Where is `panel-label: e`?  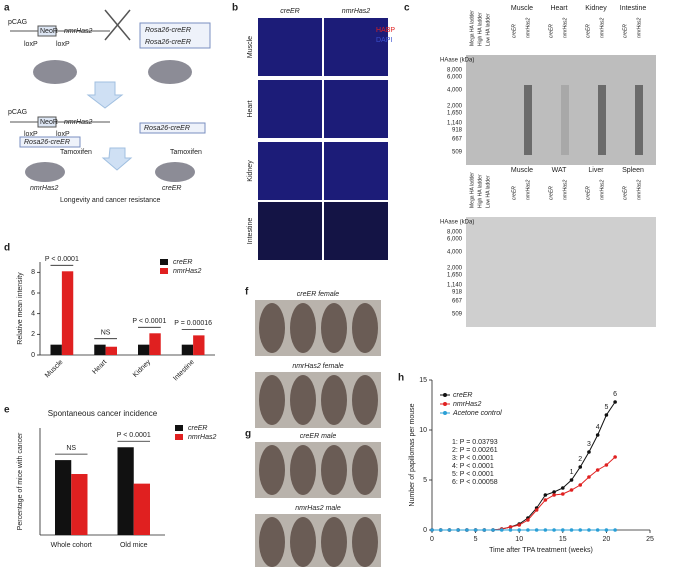
panel-label: e is located at coordinates (7, 410).